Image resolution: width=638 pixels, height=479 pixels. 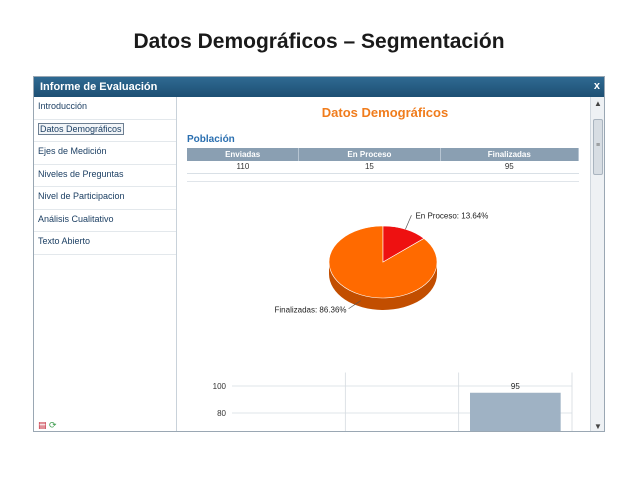 I want to click on window-title: Informe de Evaluación, so click(x=99, y=87).